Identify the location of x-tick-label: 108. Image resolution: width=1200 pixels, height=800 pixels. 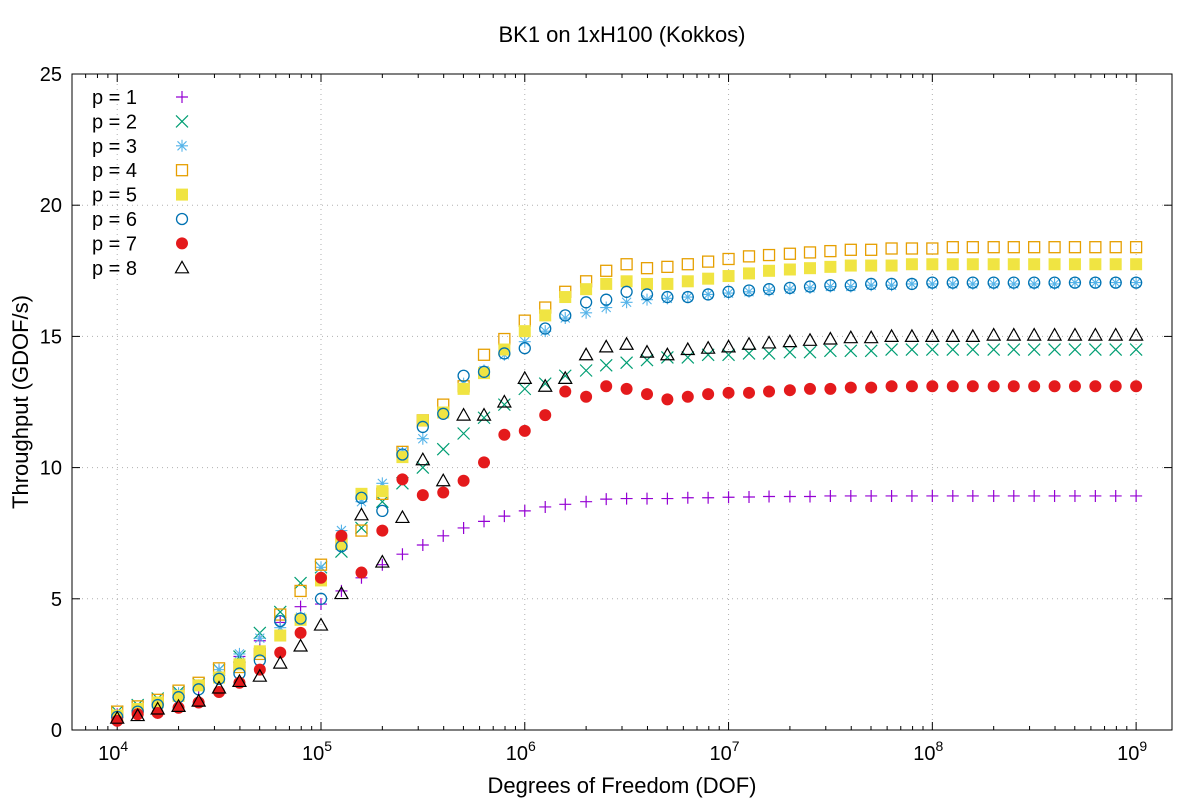
(928, 751).